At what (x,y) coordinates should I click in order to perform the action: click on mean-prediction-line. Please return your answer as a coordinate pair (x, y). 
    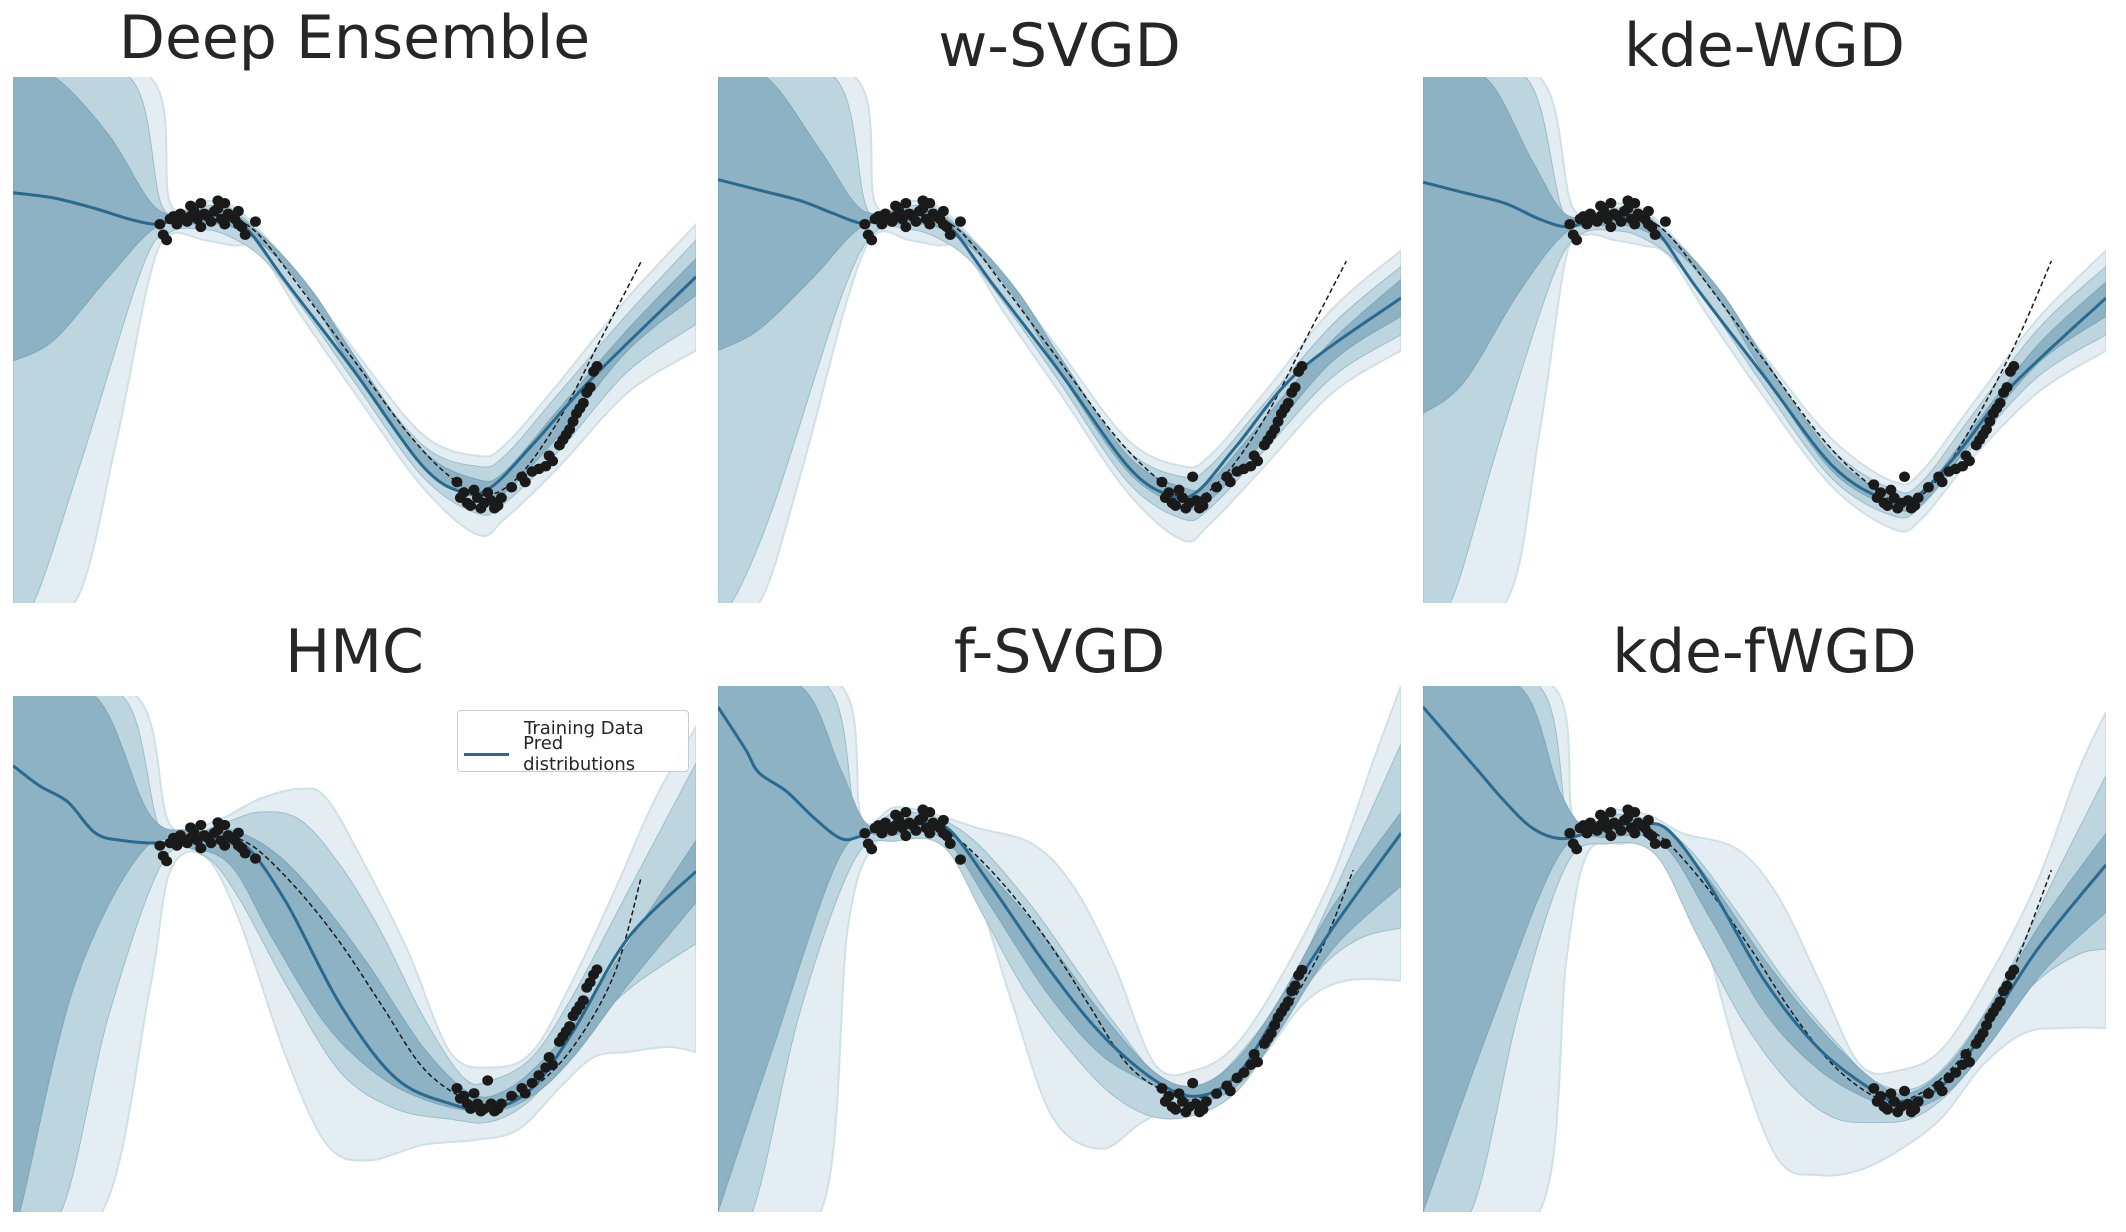
    Looking at the image, I should click on (354, 344).